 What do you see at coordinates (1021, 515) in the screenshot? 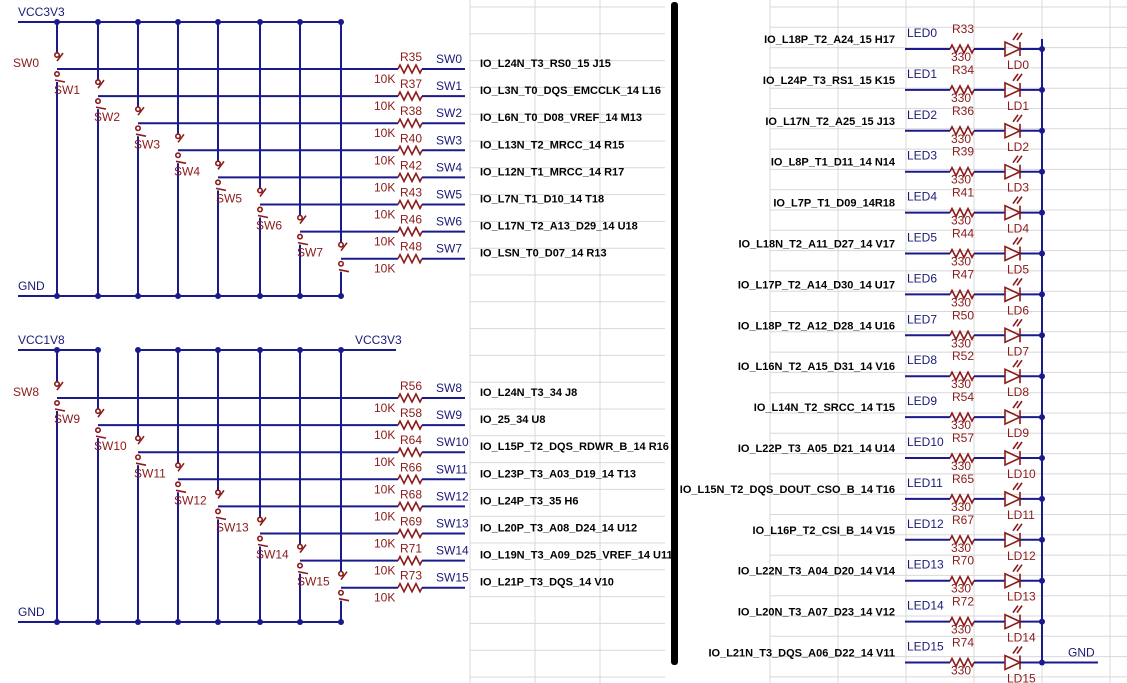
I see `led-ref: LD11` at bounding box center [1021, 515].